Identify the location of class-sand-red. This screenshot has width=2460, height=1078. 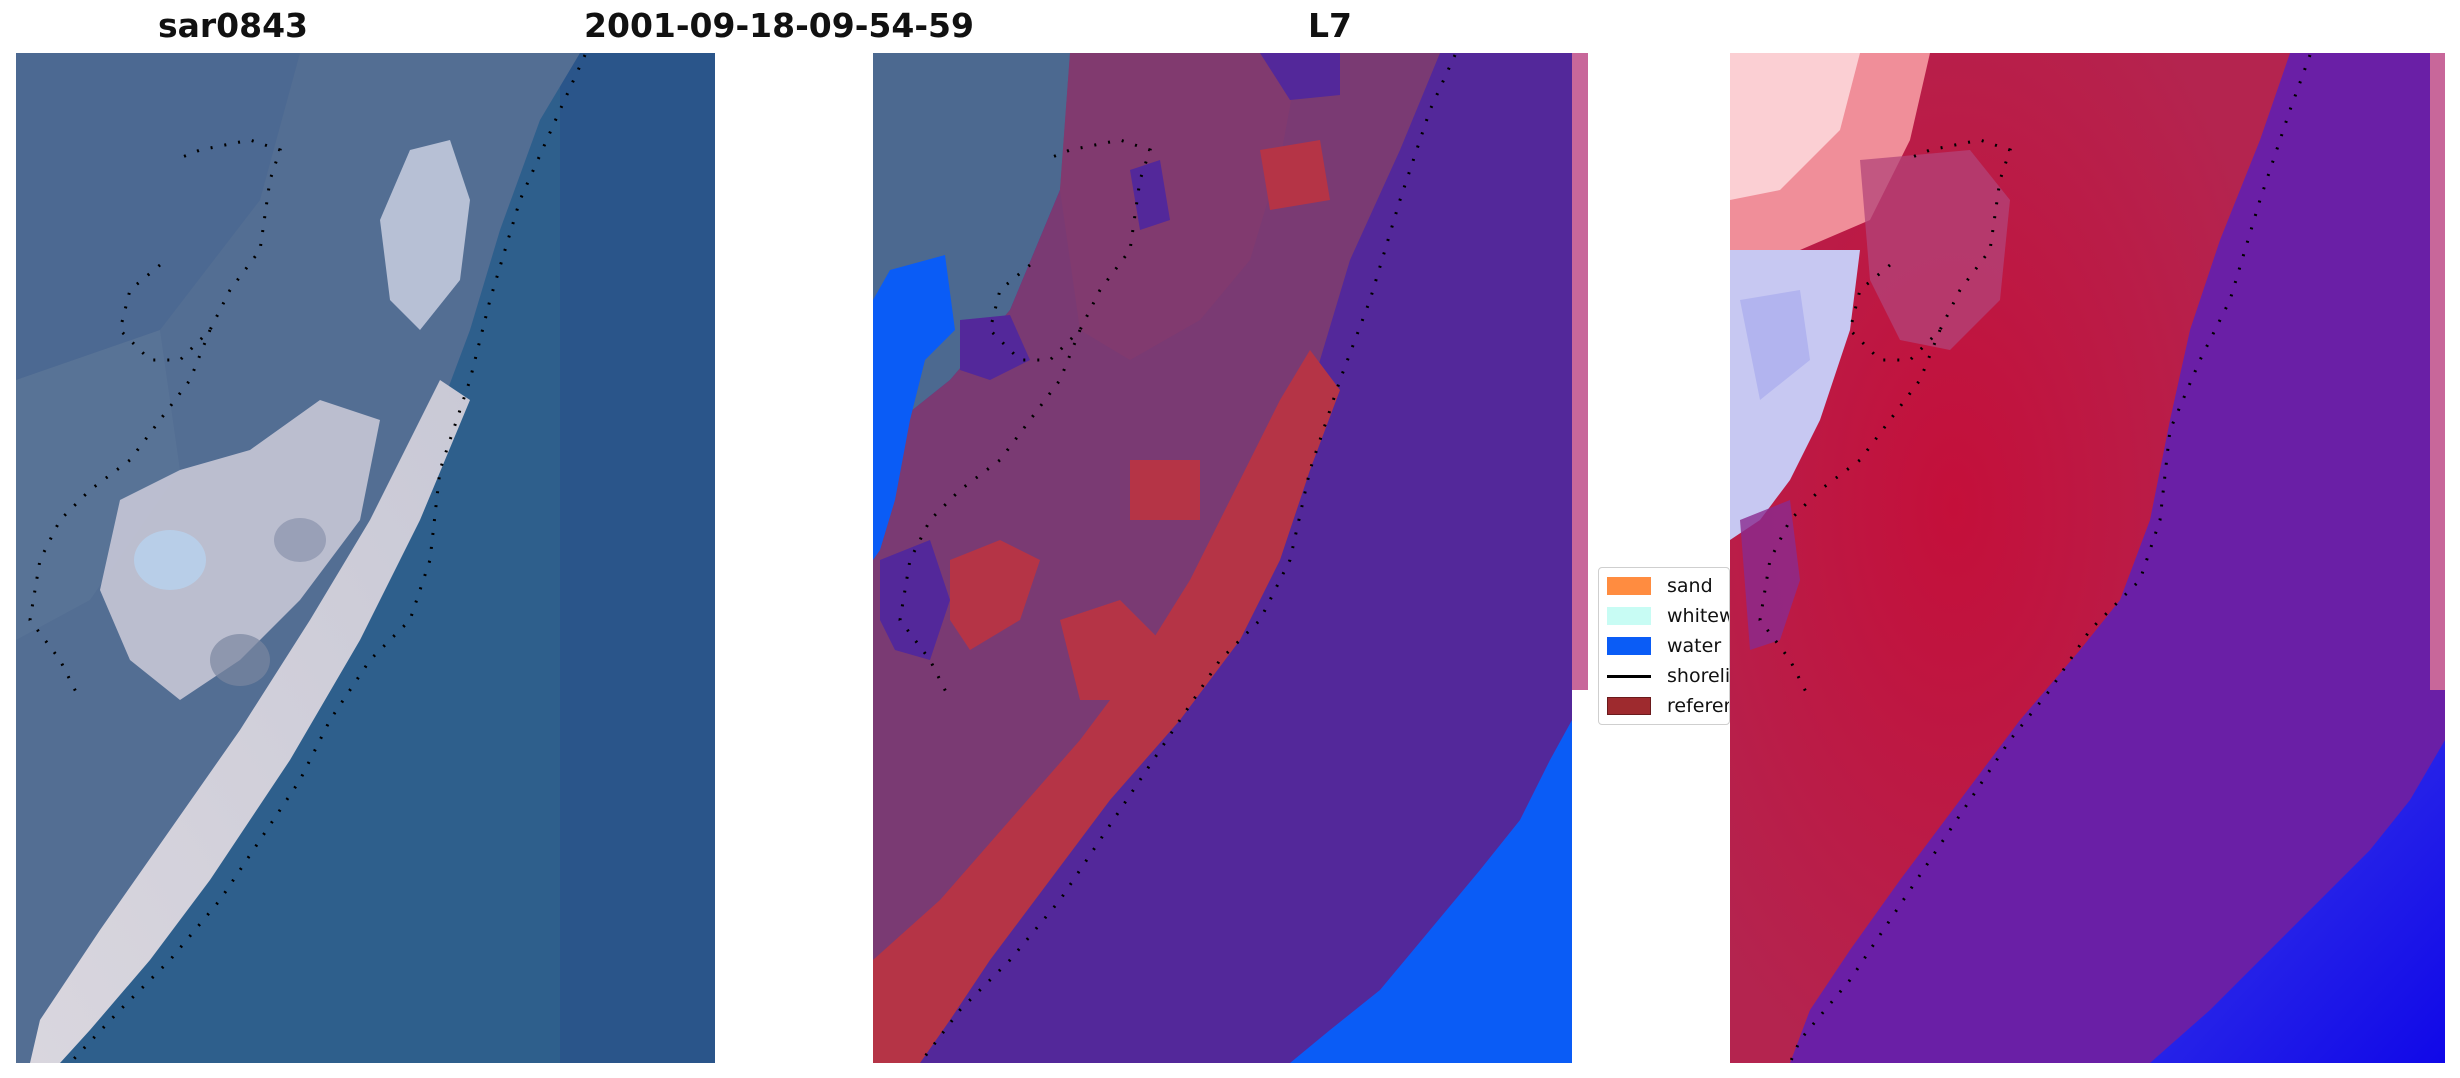
(1106, 706).